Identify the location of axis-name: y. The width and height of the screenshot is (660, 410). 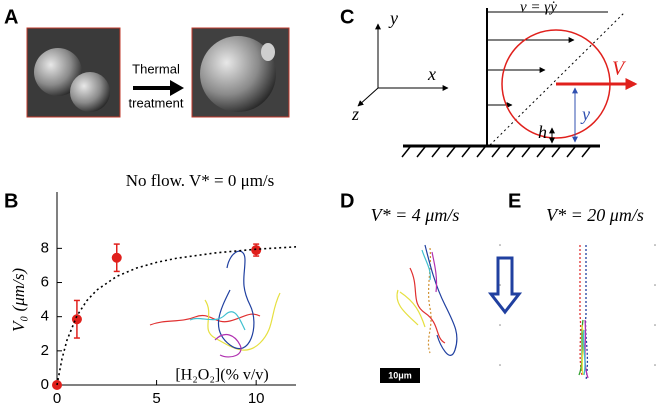
(393, 18).